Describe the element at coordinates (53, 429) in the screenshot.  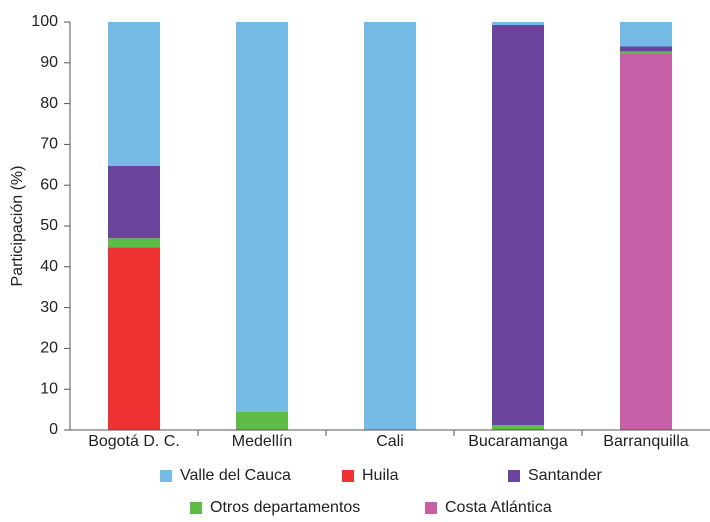
I see `y-tick-label: 0` at that location.